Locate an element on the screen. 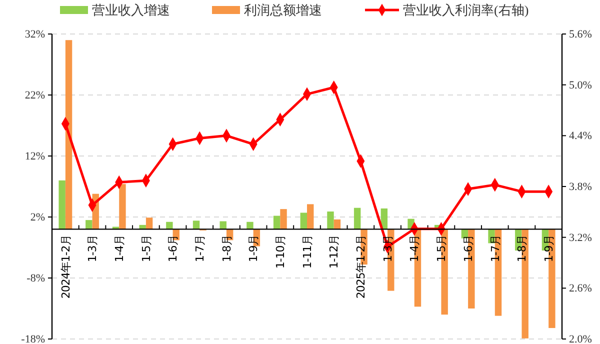 The height and width of the screenshot is (344, 600). y2-tick-label: 2.0% is located at coordinates (580, 339).